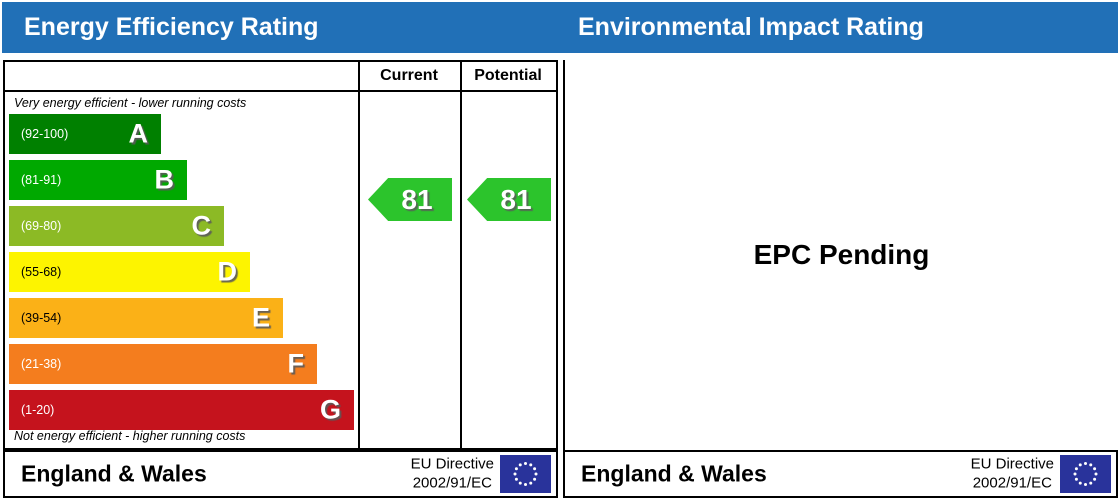 This screenshot has width=1120, height=500. Describe the element at coordinates (45, 134) in the screenshot. I see `band-range-label: (92-100)` at that location.